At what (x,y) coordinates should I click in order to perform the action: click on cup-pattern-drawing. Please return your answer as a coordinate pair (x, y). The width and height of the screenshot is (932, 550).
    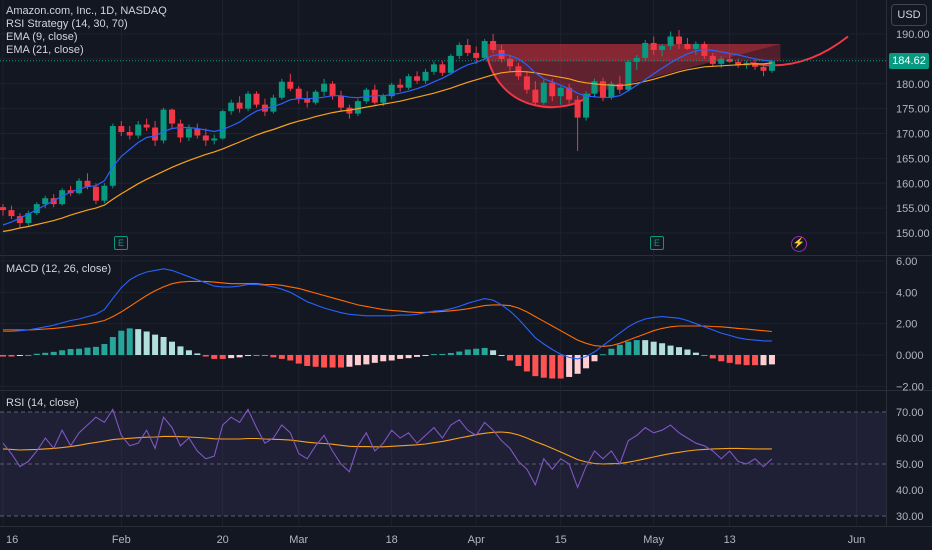
    Looking at the image, I should click on (666, 72).